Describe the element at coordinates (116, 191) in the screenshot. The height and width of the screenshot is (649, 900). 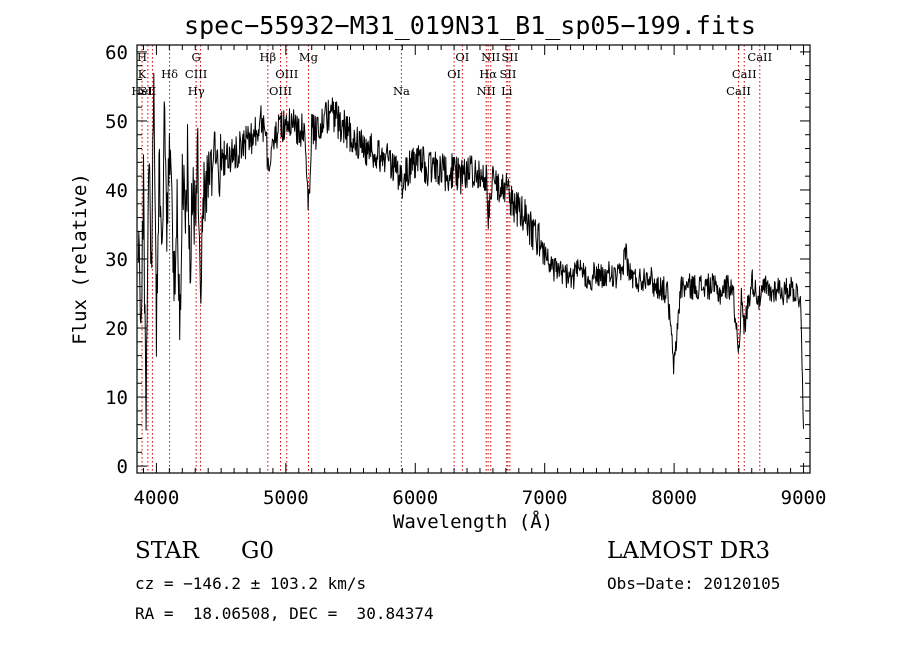
I see `y-tick-label: 40` at that location.